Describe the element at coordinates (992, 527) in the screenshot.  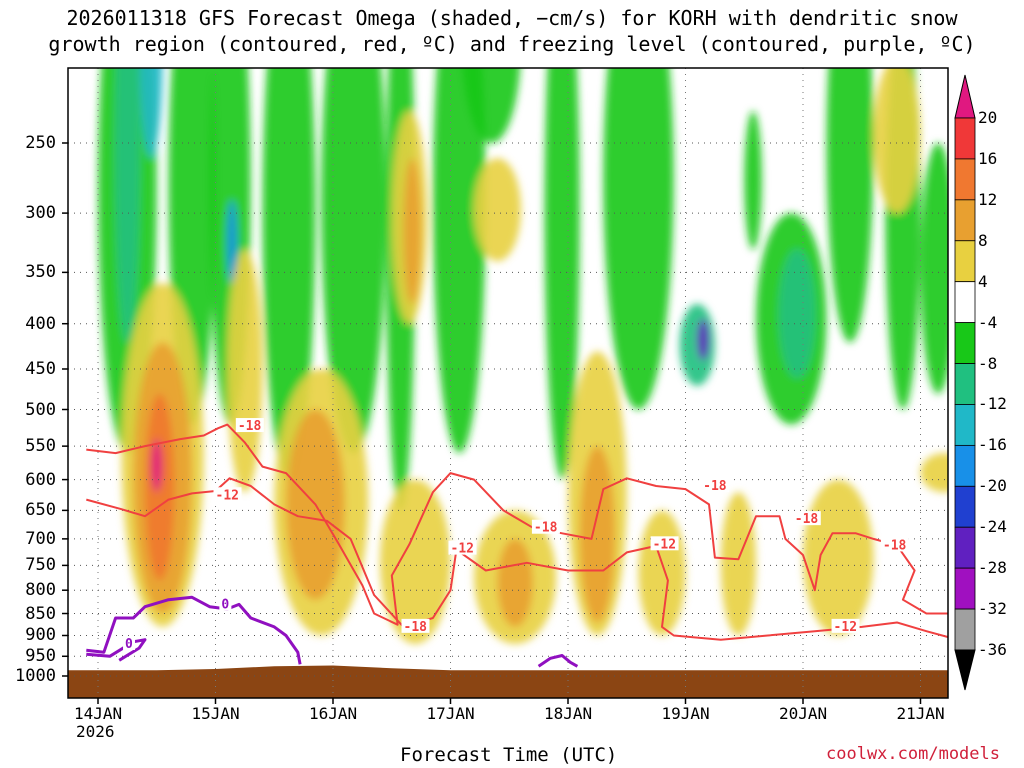
I see `colorbar-tick-label: -24` at that location.